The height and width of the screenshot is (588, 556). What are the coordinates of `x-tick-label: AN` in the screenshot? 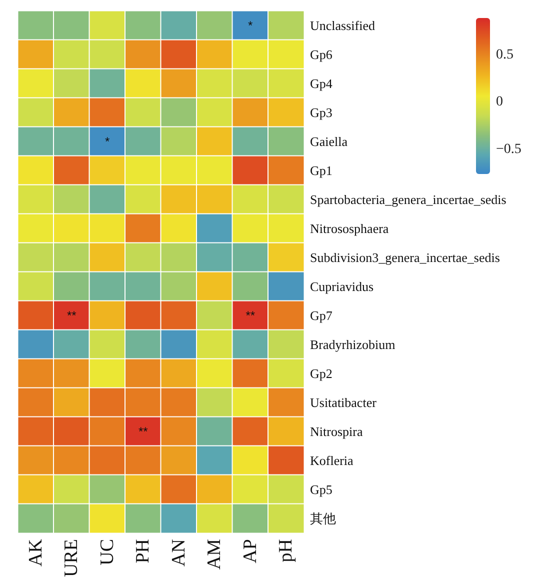 It's located at (179, 552).